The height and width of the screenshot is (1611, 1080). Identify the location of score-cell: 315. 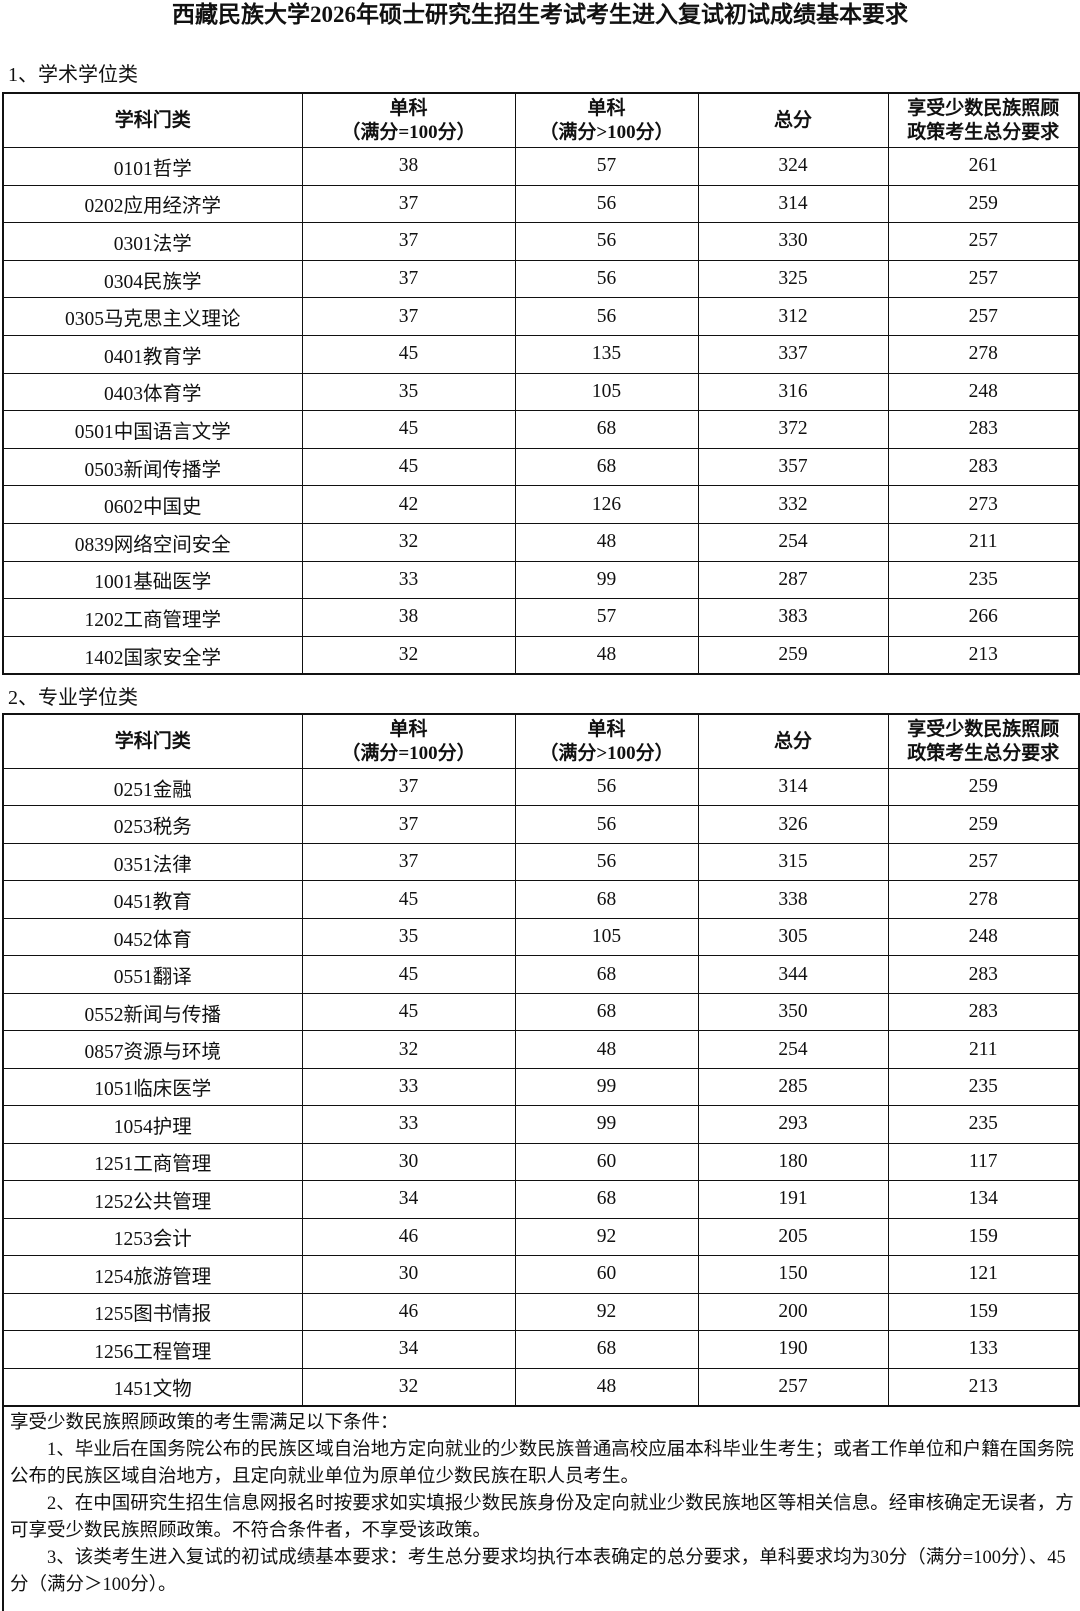
(793, 862).